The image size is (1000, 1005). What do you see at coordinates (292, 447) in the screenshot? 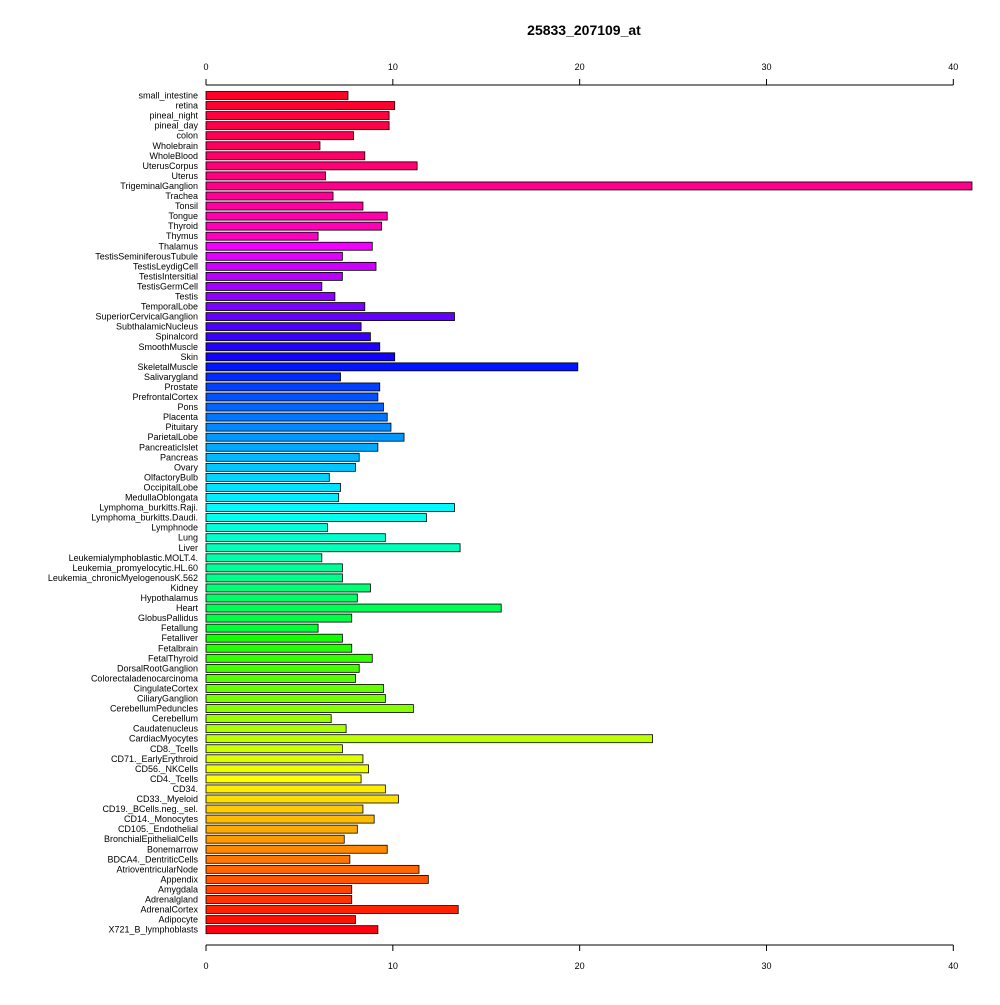
I see `bar-PancreaticIslet` at bounding box center [292, 447].